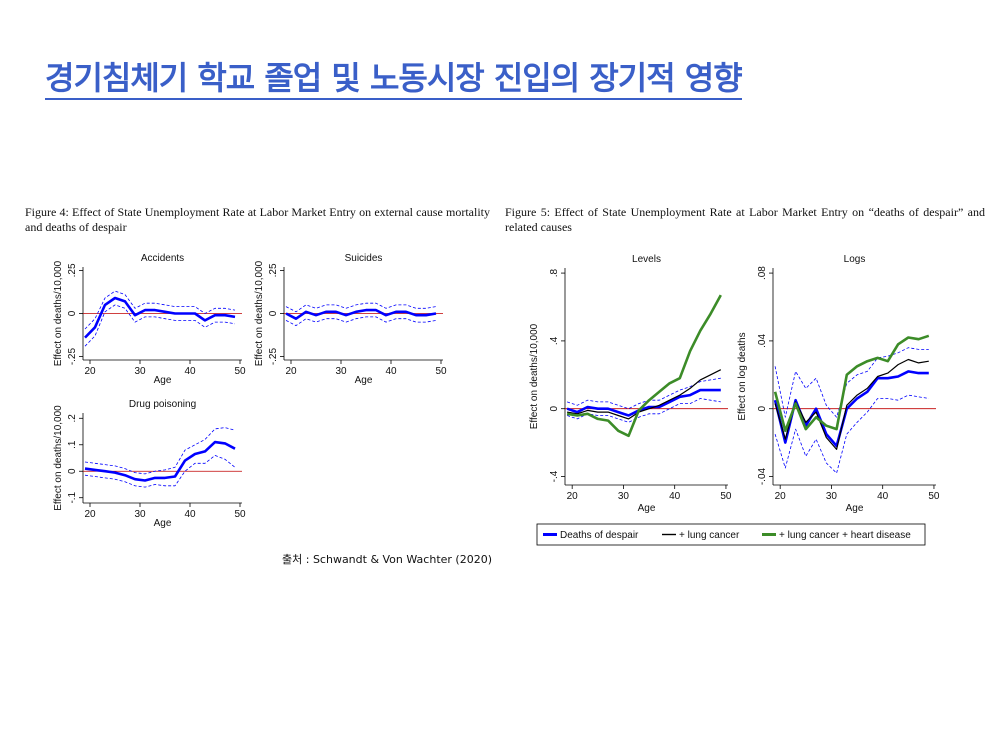  What do you see at coordinates (554, 476) in the screenshot?
I see `y-tick-label: -.4` at bounding box center [554, 476].